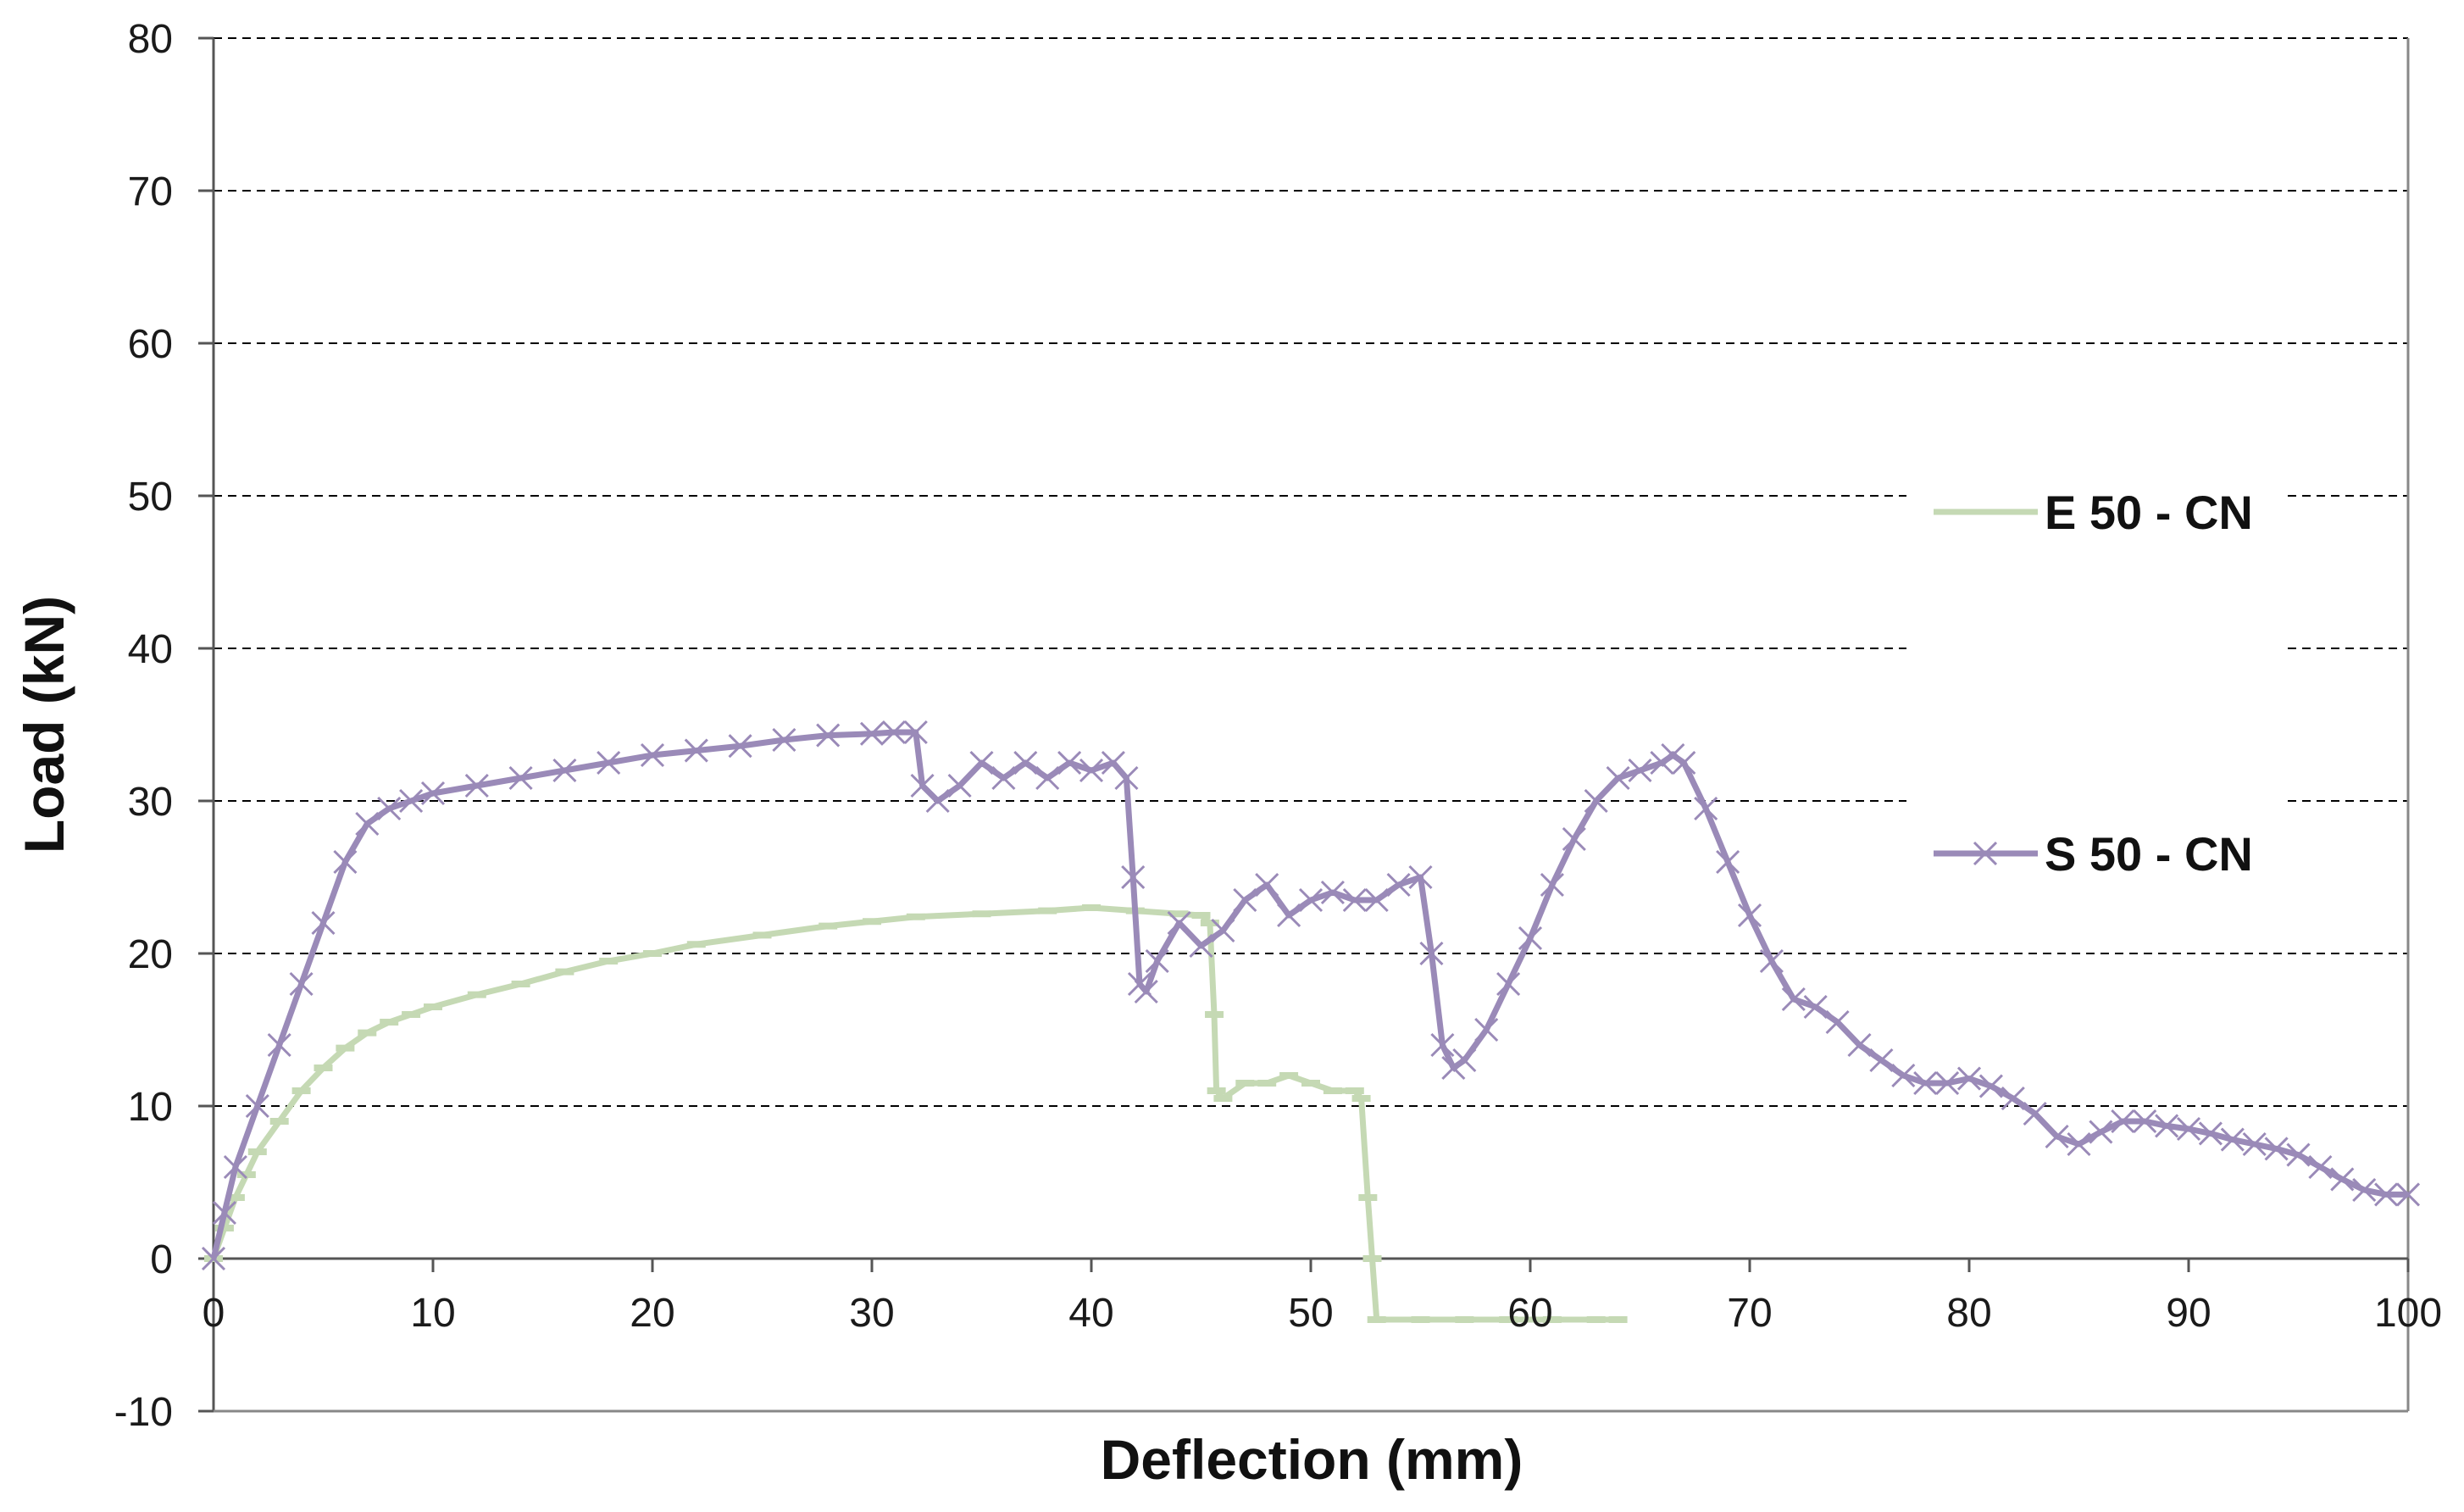 The width and height of the screenshot is (2464, 1512). What do you see at coordinates (652, 1313) in the screenshot?
I see `x-tick-label-20: 20` at bounding box center [652, 1313].